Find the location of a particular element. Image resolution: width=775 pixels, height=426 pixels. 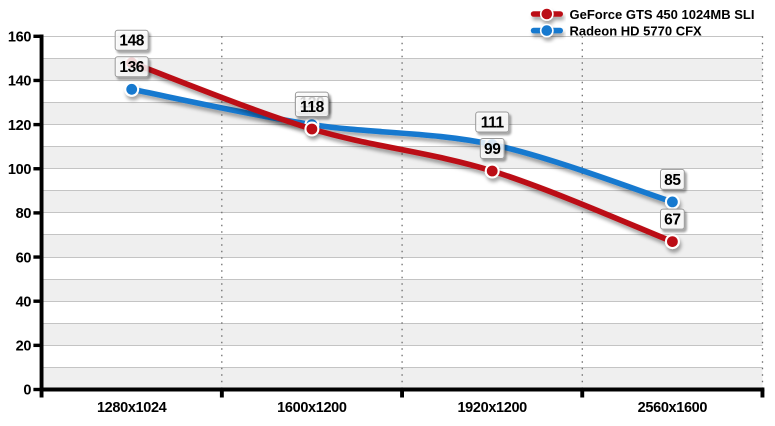

svg-text: 99 is located at coordinates (492, 149).